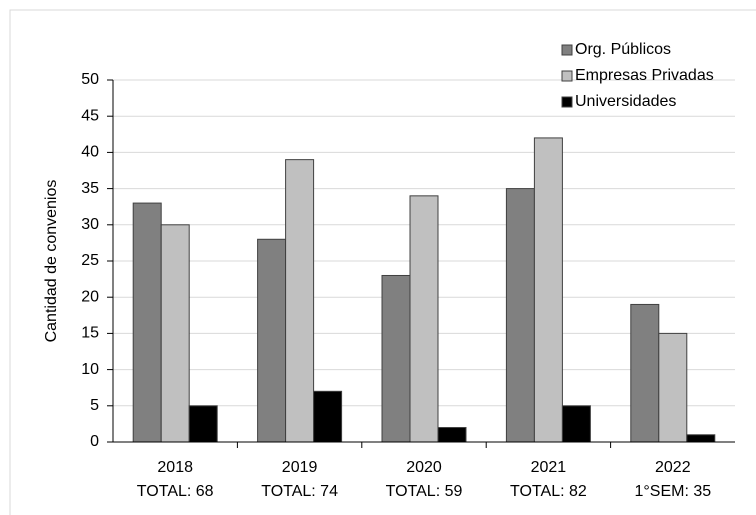 Image resolution: width=756 pixels, height=515 pixels. What do you see at coordinates (90, 79) in the screenshot?
I see `y-tick-label: 50` at bounding box center [90, 79].